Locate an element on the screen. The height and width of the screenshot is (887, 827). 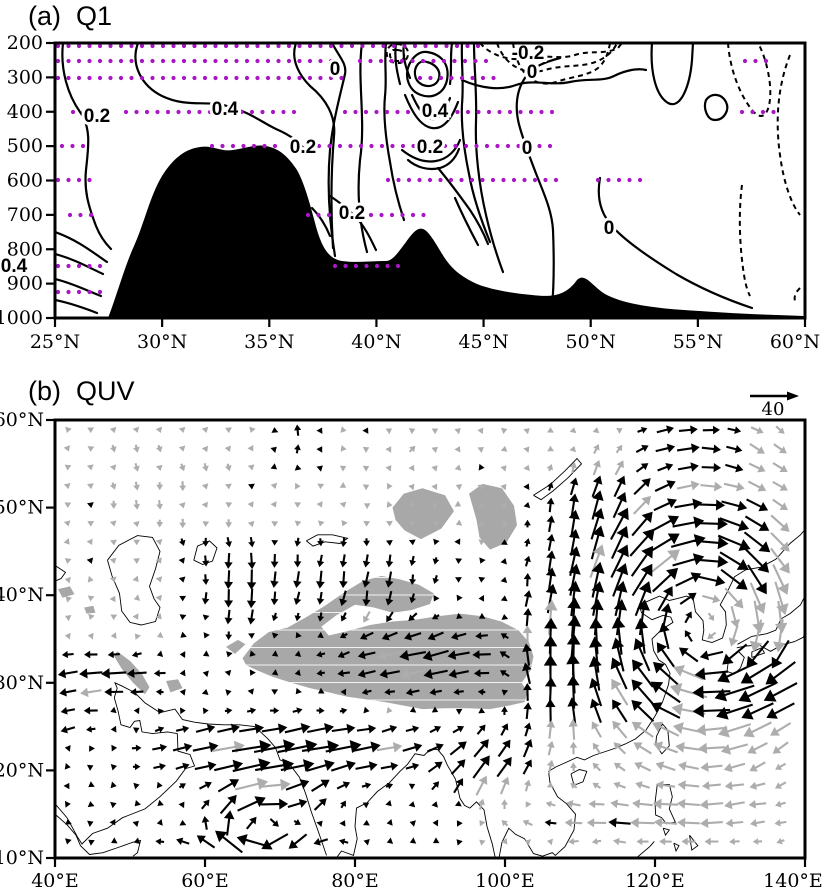
longitude-tick-label: 120°E is located at coordinates (655, 878).